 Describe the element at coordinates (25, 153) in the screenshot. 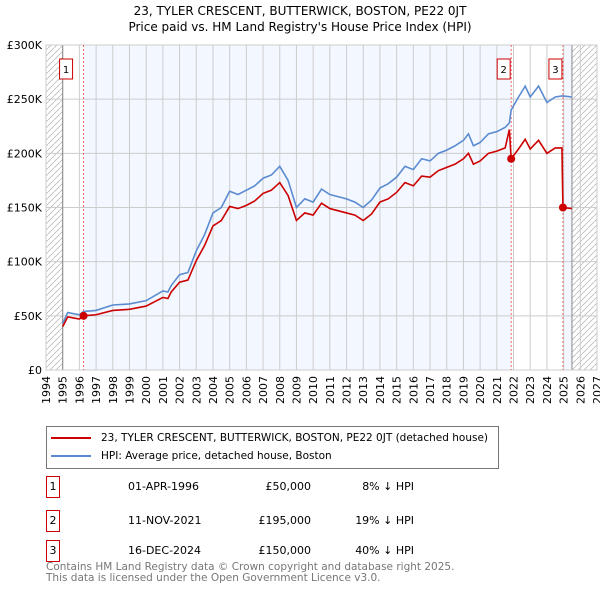

I see `y-tick-label: £200K` at that location.